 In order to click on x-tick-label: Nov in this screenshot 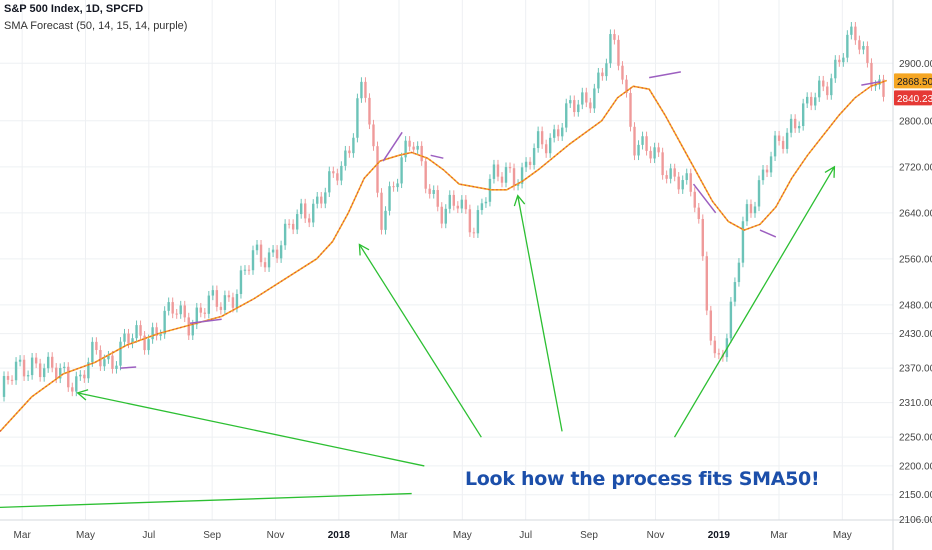, I will do `click(656, 535)`.